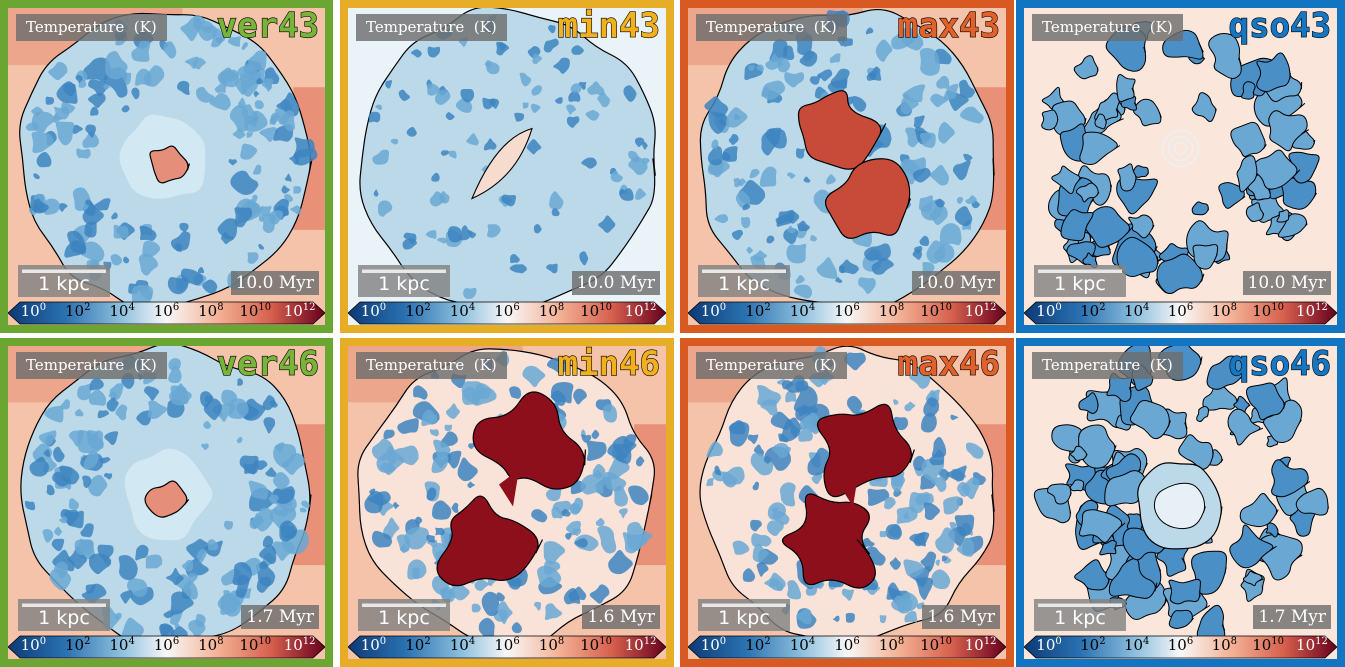  What do you see at coordinates (1280, 26) in the screenshot?
I see `run-name: qso43` at bounding box center [1280, 26].